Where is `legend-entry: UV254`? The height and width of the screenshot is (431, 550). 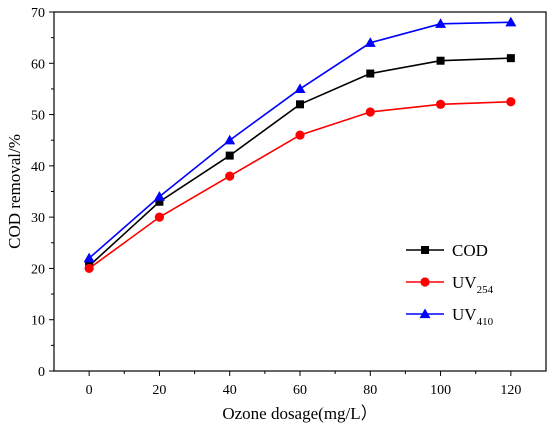
legend-entry: UV254 is located at coordinates (450, 284).